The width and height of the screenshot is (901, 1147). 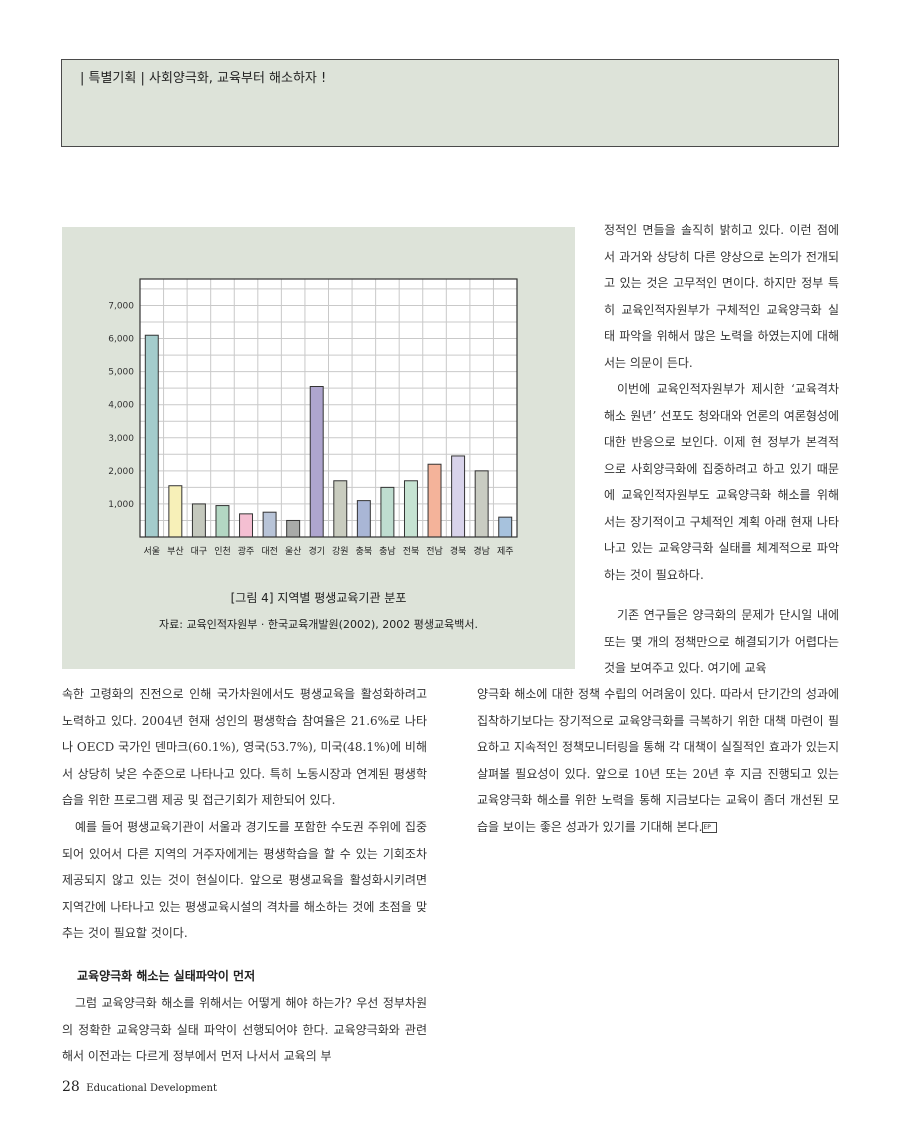 I want to click on x-tick-label: 경남, so click(x=481, y=551).